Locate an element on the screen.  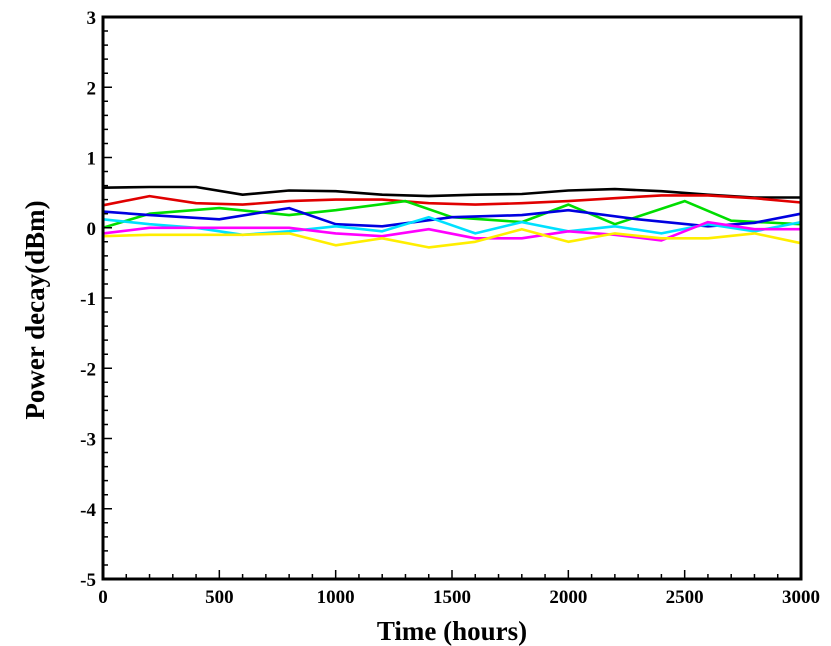
x-tick-label: 2500 is located at coordinates (685, 597).